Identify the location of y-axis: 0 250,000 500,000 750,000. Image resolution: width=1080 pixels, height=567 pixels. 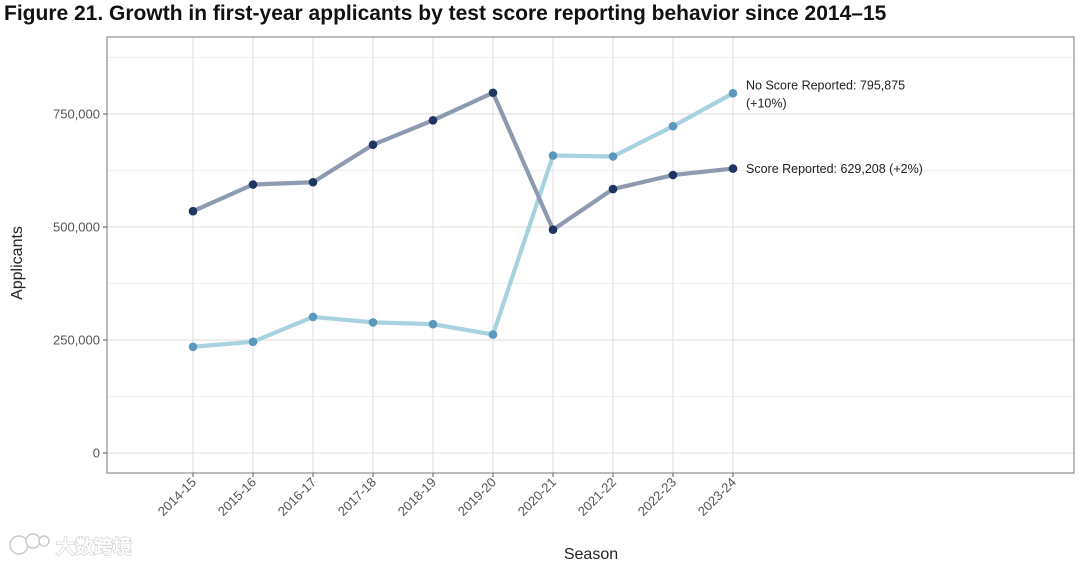
(80, 284).